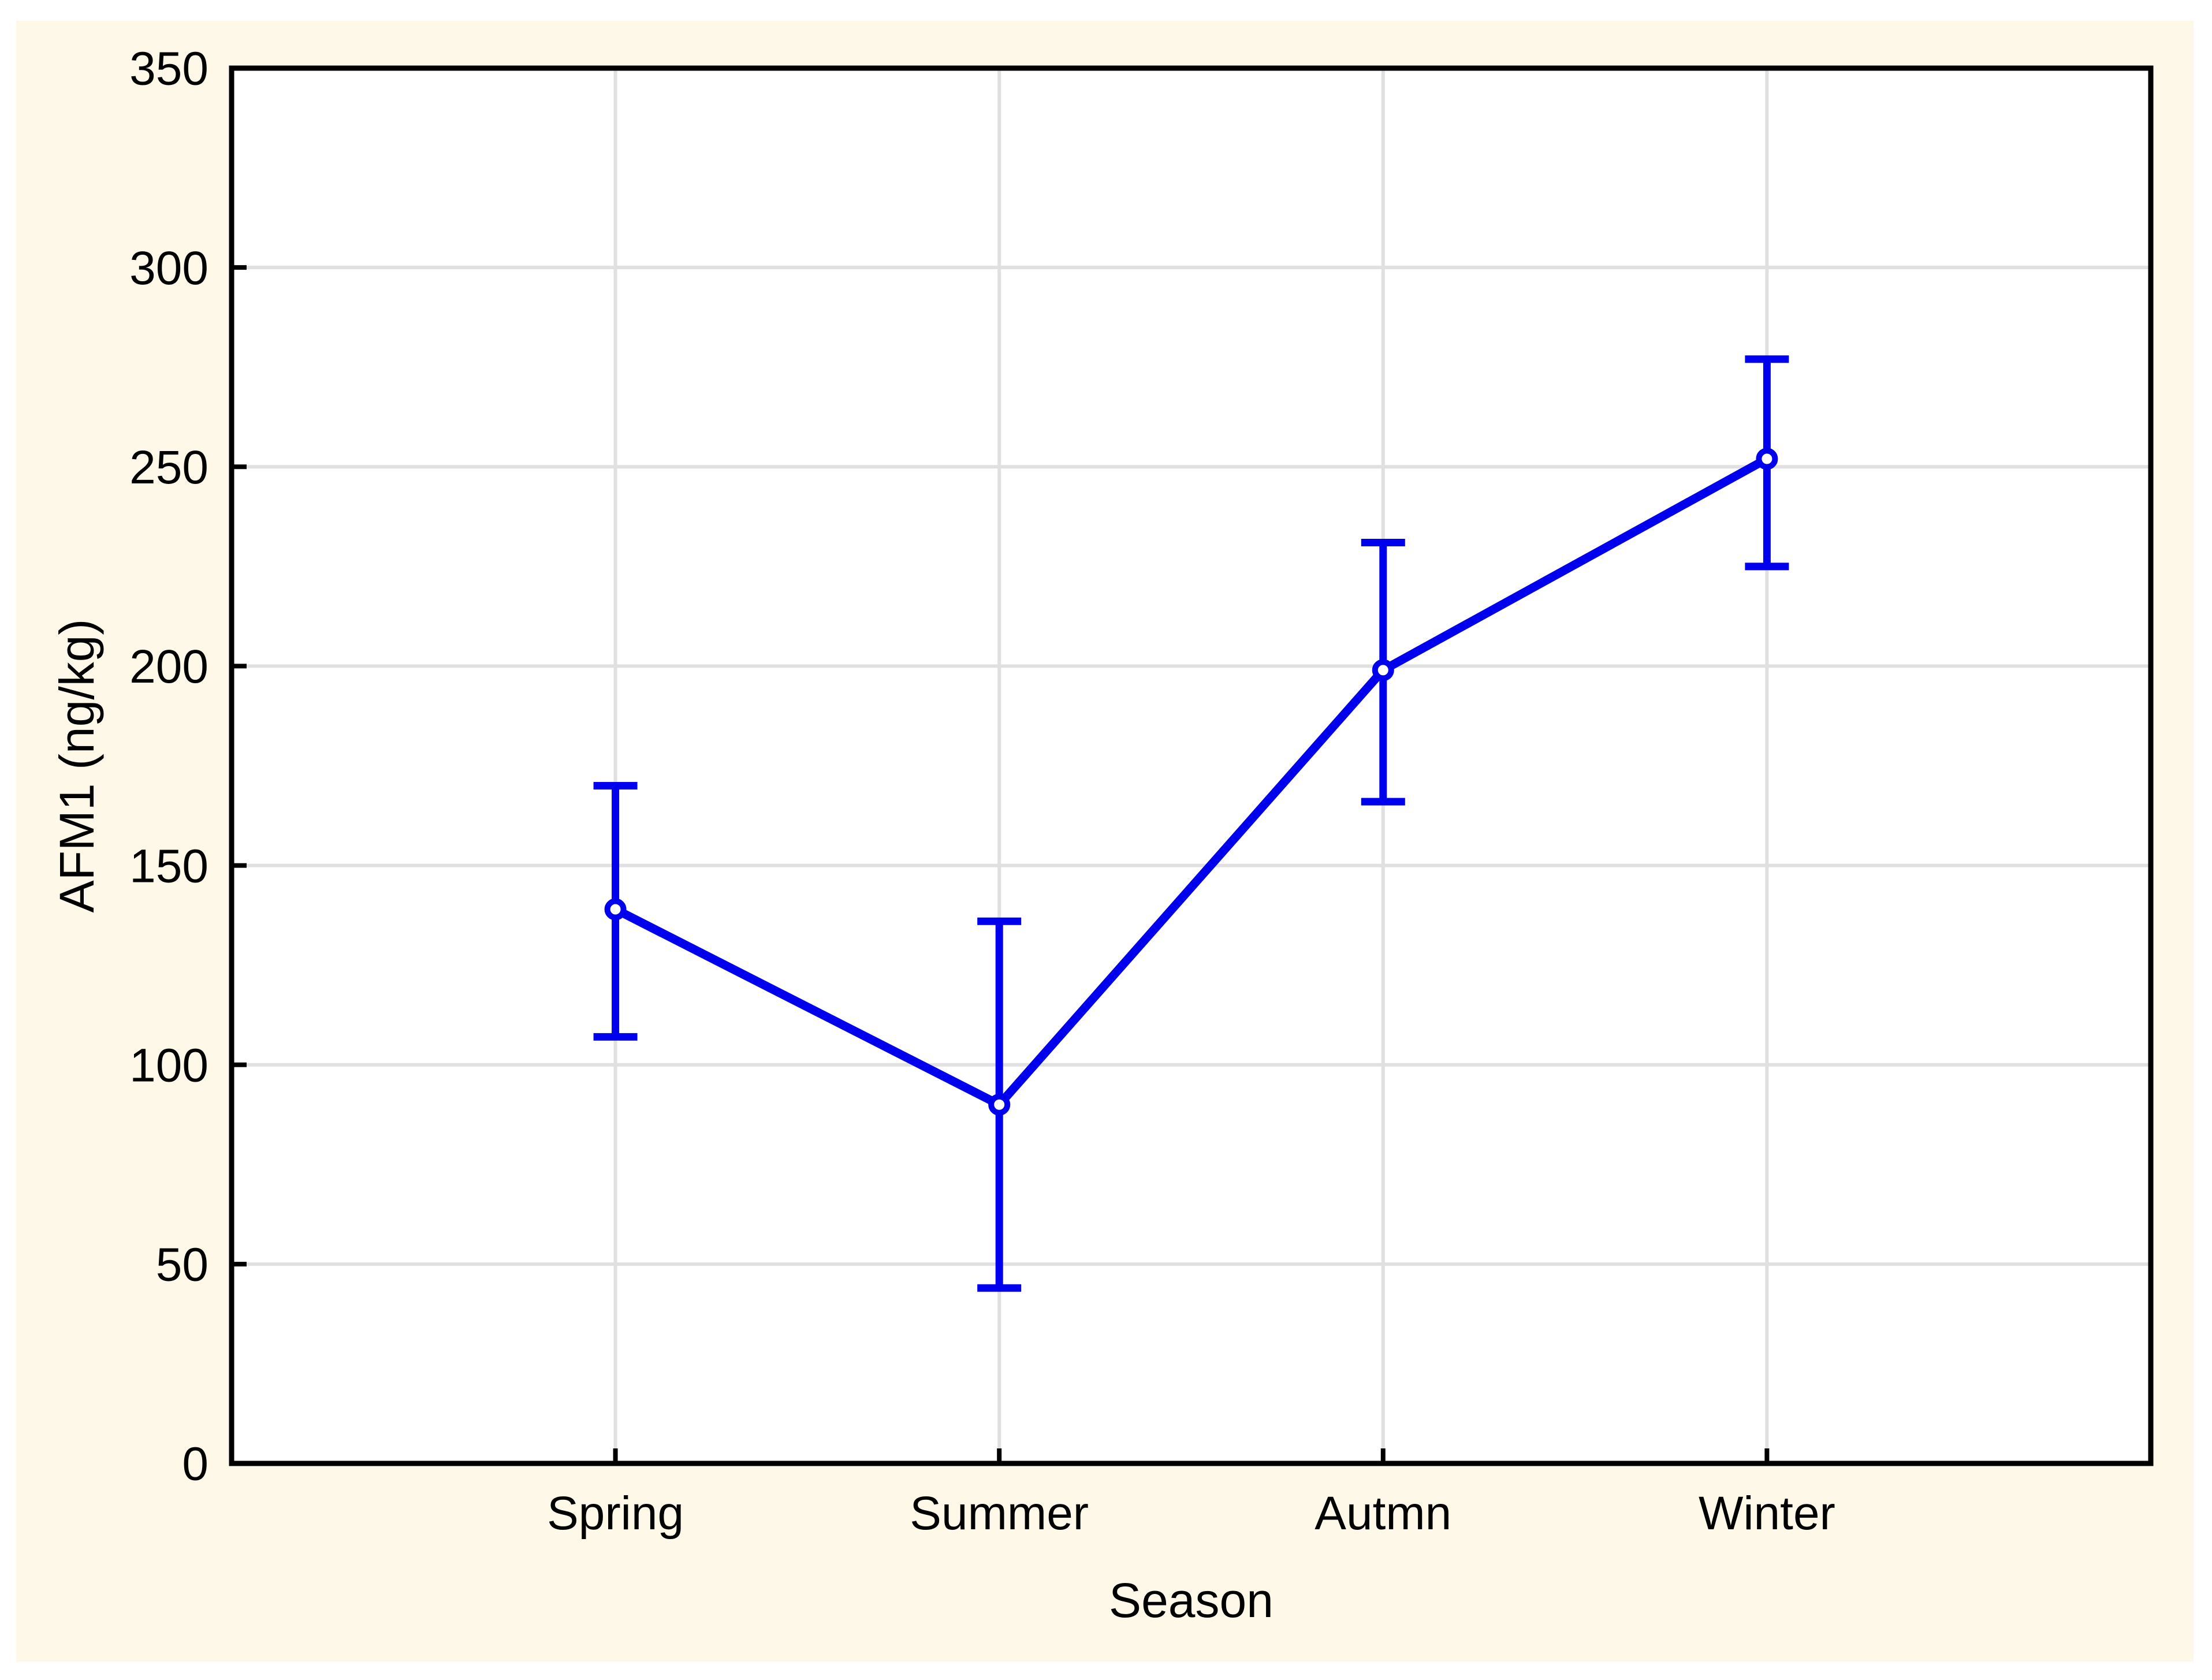 Image resolution: width=2212 pixels, height=1680 pixels. What do you see at coordinates (168, 468) in the screenshot?
I see `y-tick-label-250: 250` at bounding box center [168, 468].